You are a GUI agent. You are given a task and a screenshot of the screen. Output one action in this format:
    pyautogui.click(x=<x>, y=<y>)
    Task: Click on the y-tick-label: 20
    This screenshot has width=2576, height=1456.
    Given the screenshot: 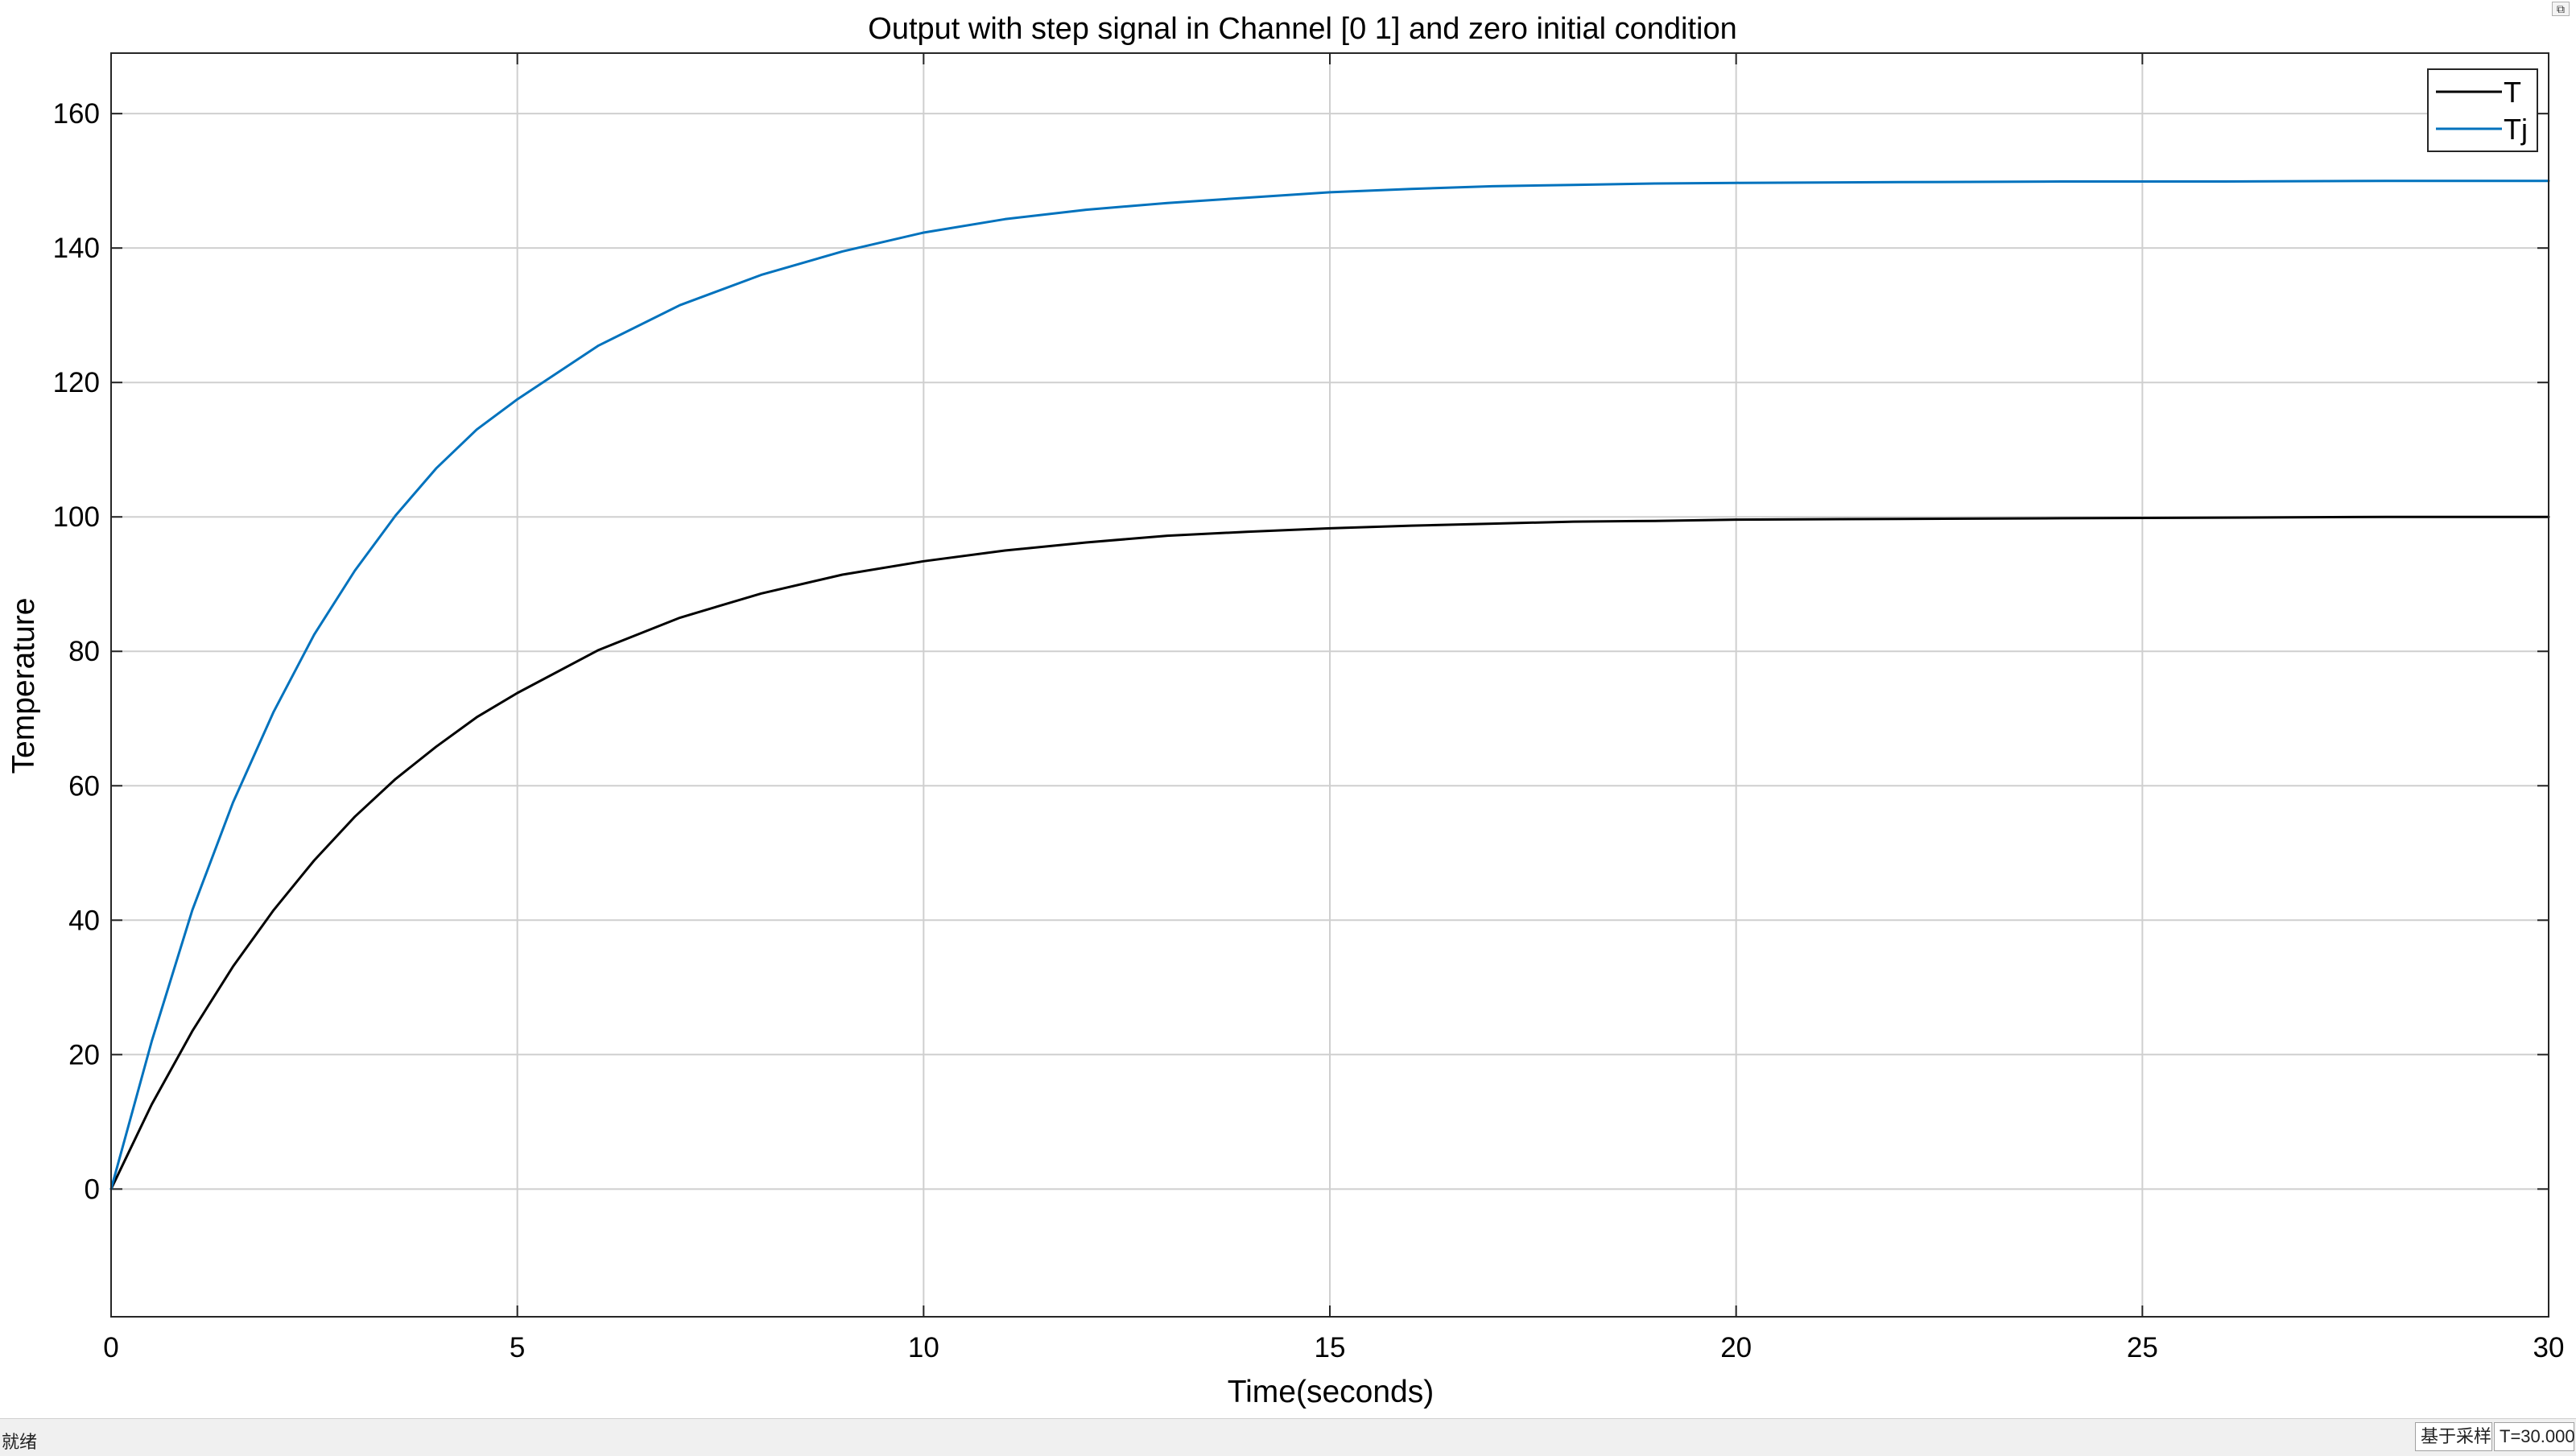 What is the action you would take?
    pyautogui.click(x=84, y=1054)
    